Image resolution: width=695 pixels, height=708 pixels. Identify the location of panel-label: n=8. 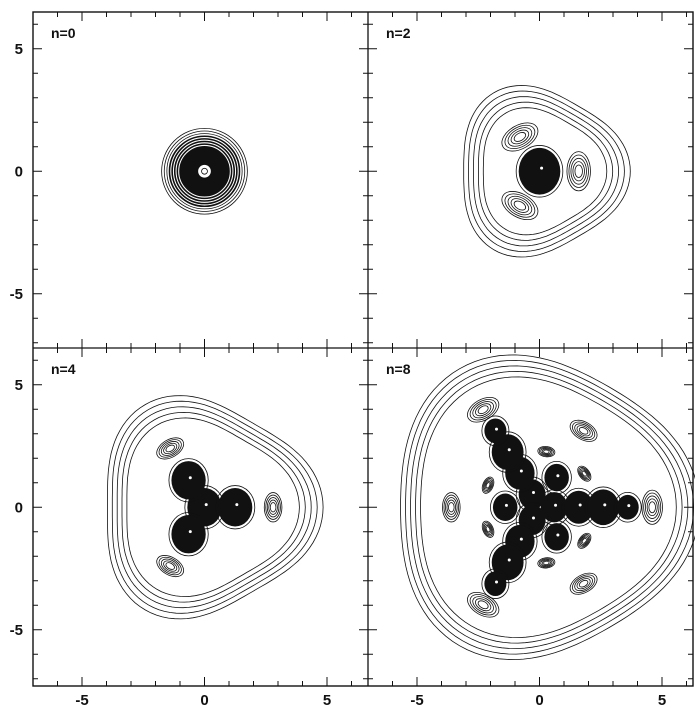
(398, 369).